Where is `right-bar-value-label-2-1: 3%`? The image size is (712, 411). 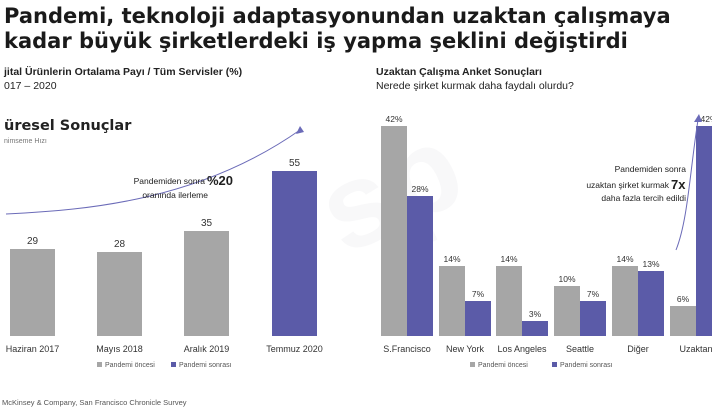 right-bar-value-label-2-1: 3% is located at coordinates (535, 314).